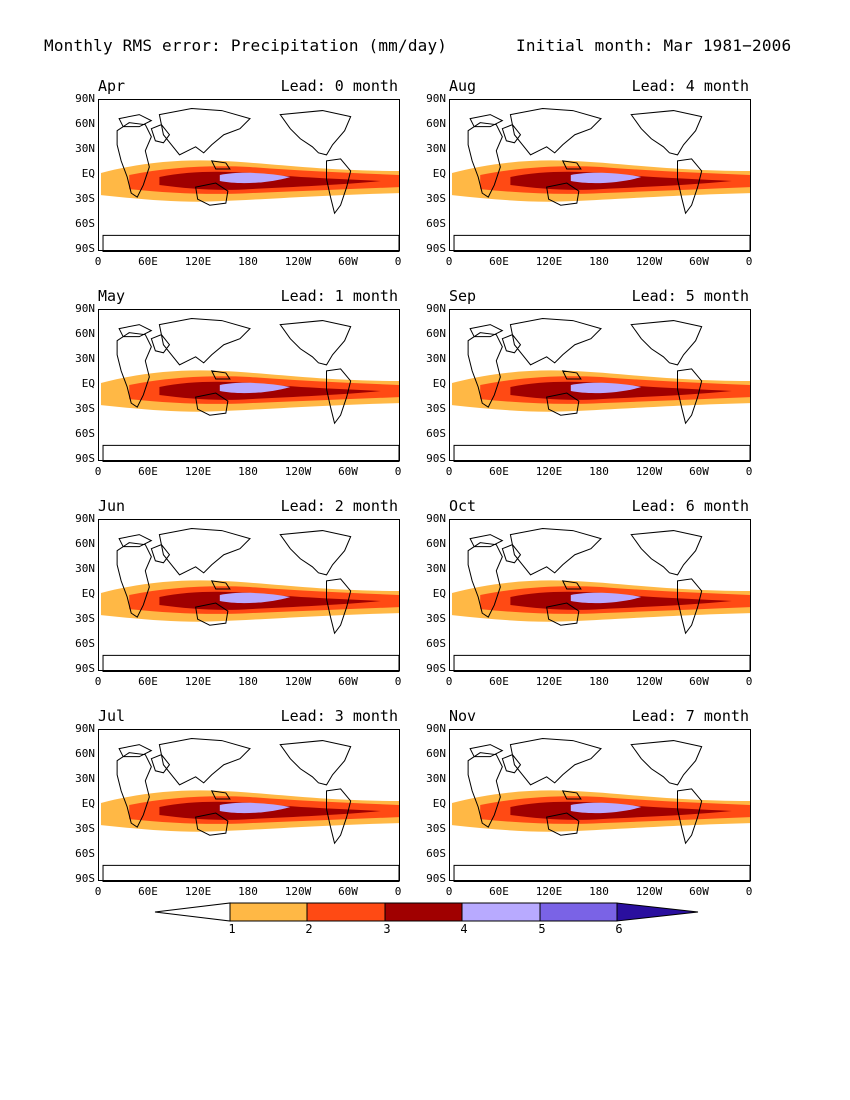 Image resolution: width=850 pixels, height=1100 pixels. I want to click on panel-month-label: Jul, so click(112, 716).